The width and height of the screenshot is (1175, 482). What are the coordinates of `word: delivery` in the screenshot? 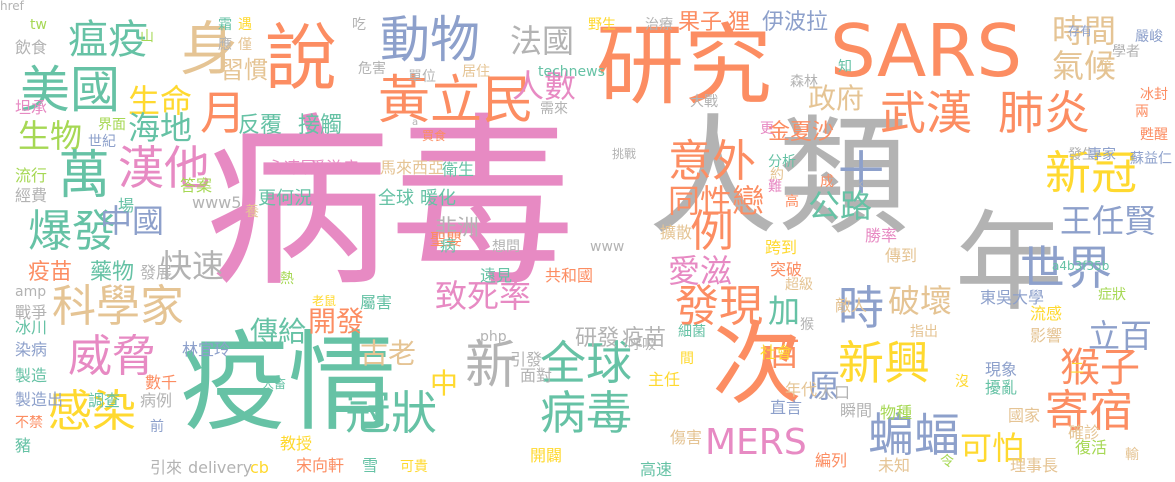 It's located at (220, 467).